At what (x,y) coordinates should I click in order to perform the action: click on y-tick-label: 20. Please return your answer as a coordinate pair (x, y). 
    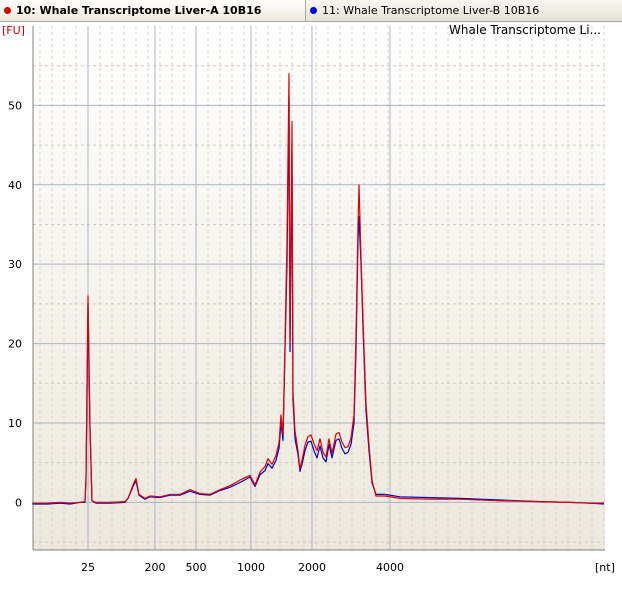
    Looking at the image, I should click on (15, 344).